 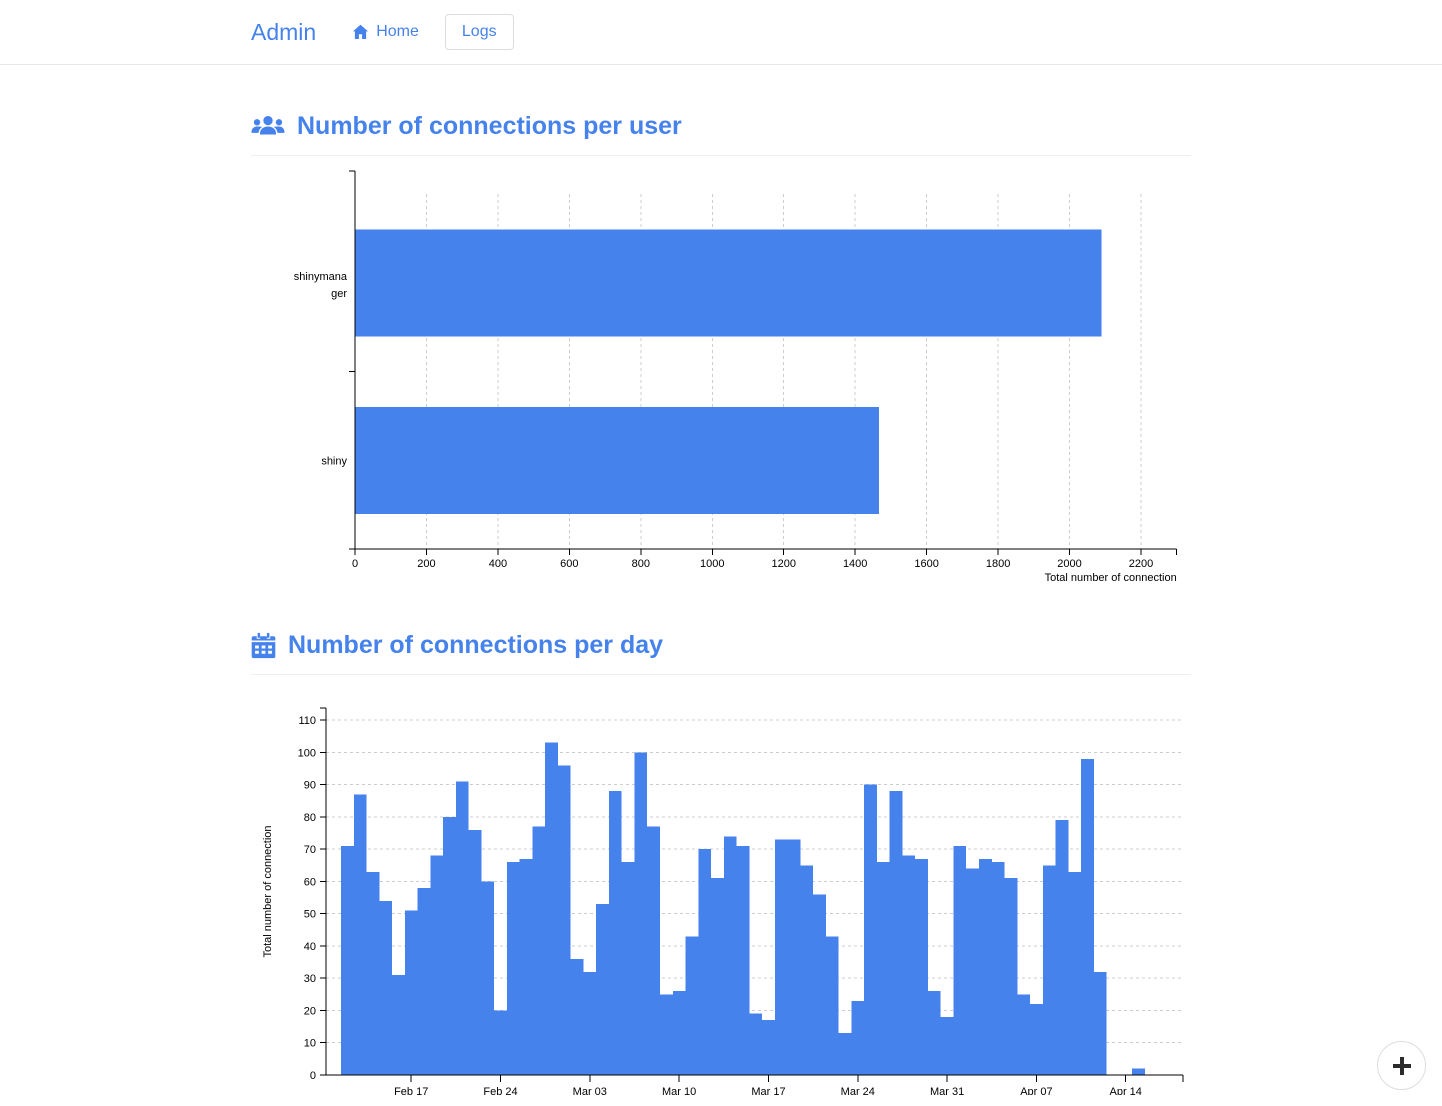 What do you see at coordinates (321, 285) in the screenshot?
I see `category-label: shinymana ger` at bounding box center [321, 285].